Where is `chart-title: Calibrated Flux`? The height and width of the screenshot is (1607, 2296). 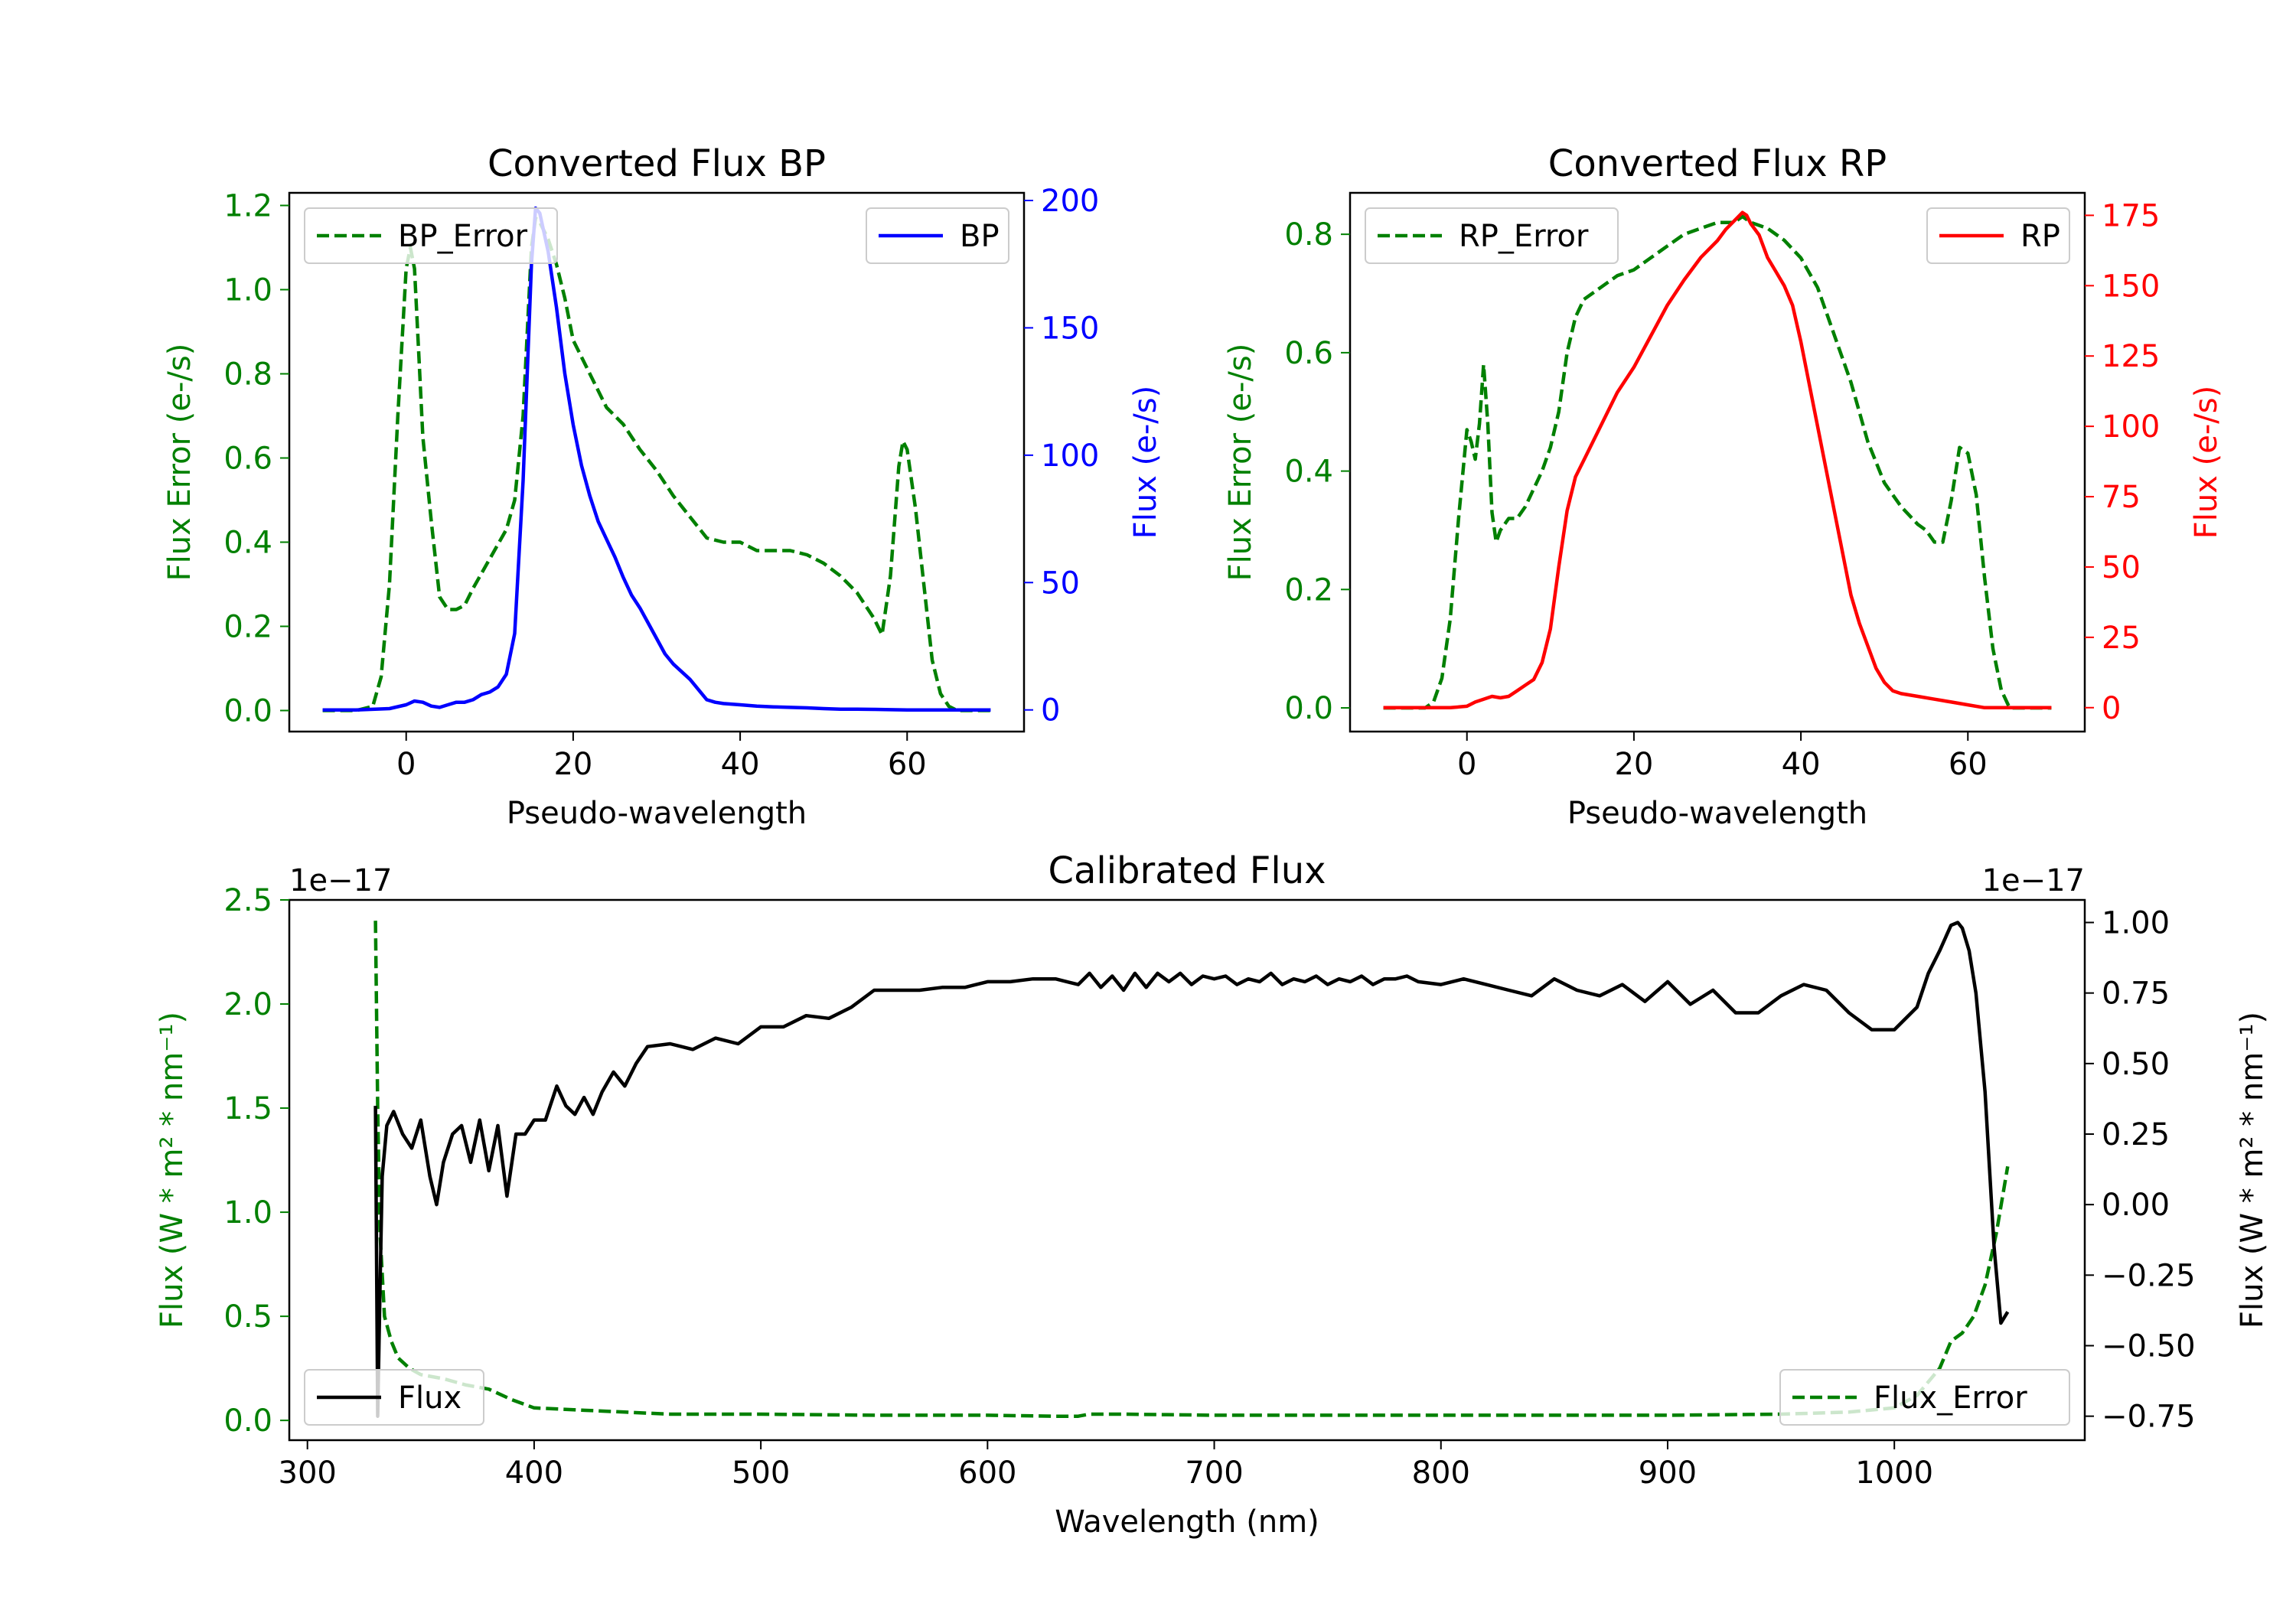
chart-title: Calibrated Flux is located at coordinates (1187, 870).